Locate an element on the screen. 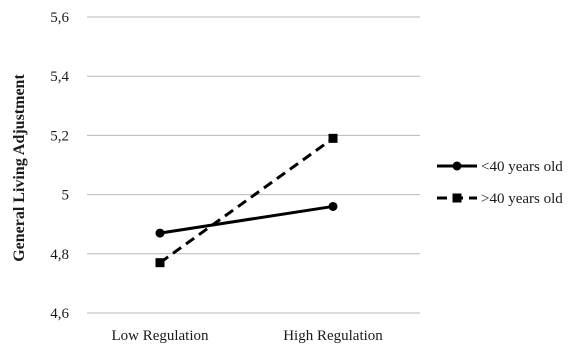 This screenshot has width=587, height=350. y-axis-title: General Living Adjustment is located at coordinates (19, 168).